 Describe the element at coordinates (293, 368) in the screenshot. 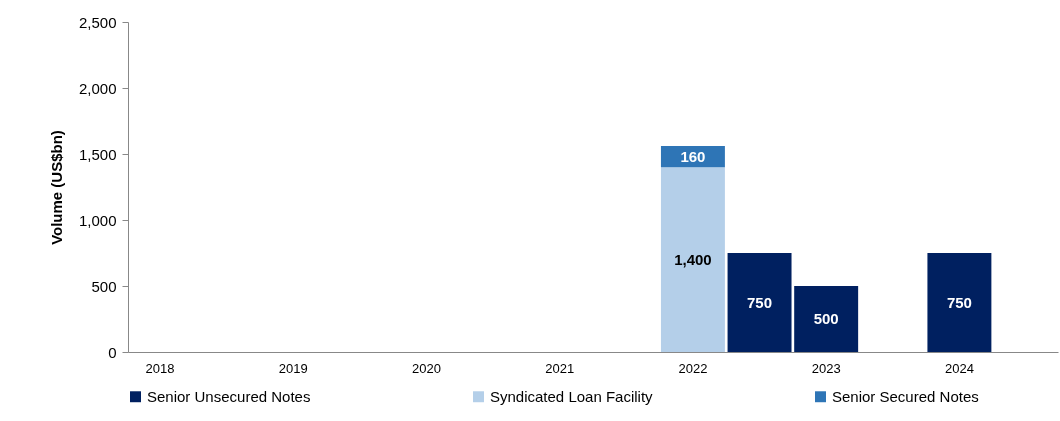

I see `x-tick-label: 2019` at that location.